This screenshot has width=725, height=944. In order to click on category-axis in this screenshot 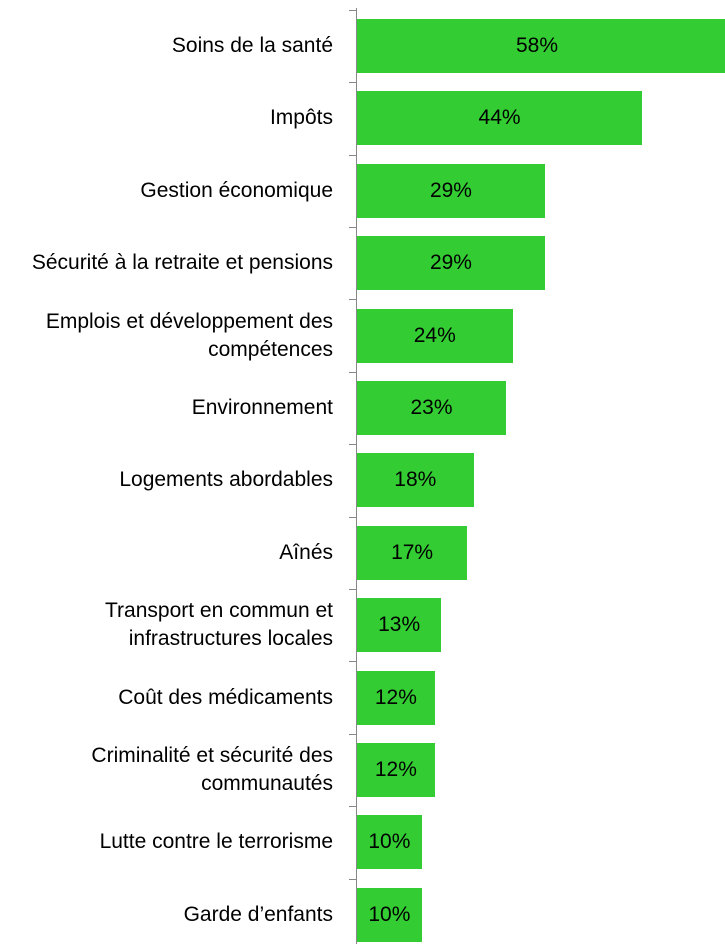, I will do `click(356, 476)`.